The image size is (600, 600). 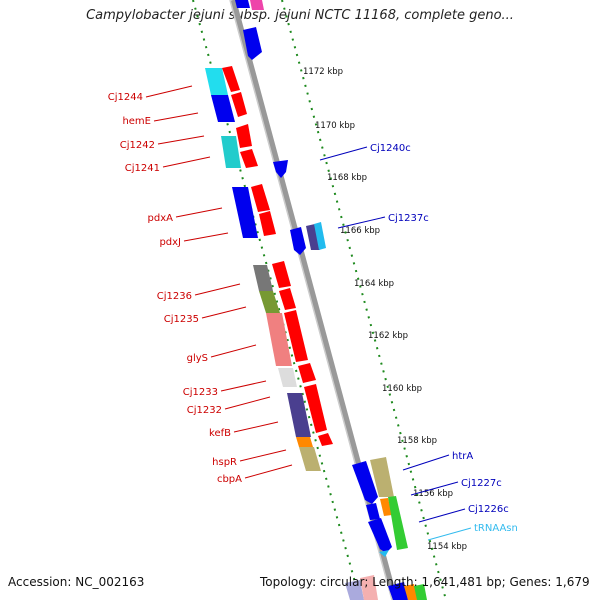 What do you see at coordinates (402, 389) in the screenshot?
I see `scale-tick: 1160 kbp` at bounding box center [402, 389].